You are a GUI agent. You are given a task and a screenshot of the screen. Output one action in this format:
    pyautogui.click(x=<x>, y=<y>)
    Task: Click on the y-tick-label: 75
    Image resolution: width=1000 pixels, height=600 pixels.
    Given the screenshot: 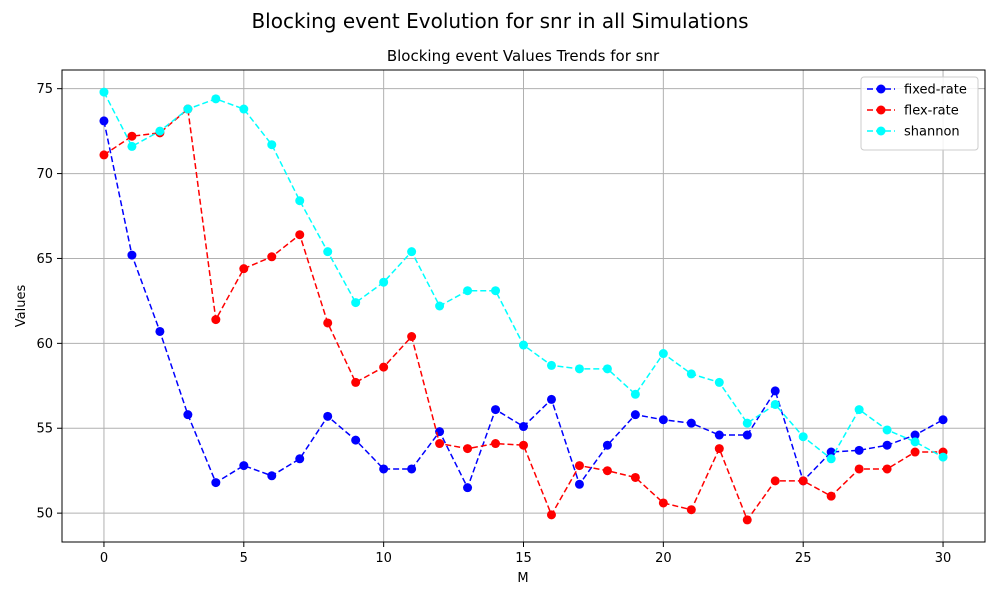 What is the action you would take?
    pyautogui.click(x=44, y=89)
    